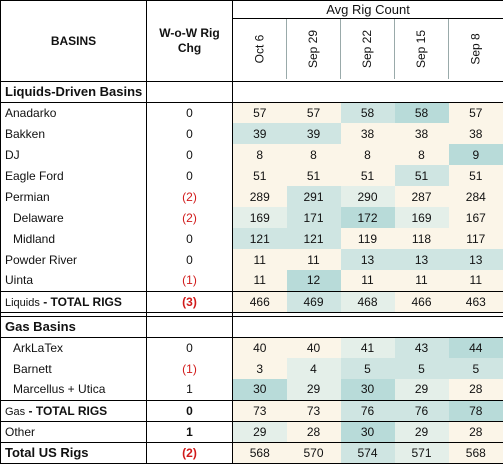 This screenshot has height=464, width=503. Describe the element at coordinates (74, 368) in the screenshot. I see `basin-name: Barnett` at that location.